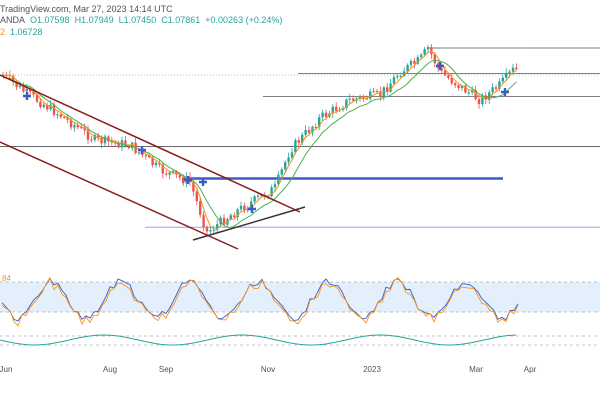 The width and height of the screenshot is (600, 400). What do you see at coordinates (372, 369) in the screenshot?
I see `x-tick-2023: 2023` at bounding box center [372, 369].